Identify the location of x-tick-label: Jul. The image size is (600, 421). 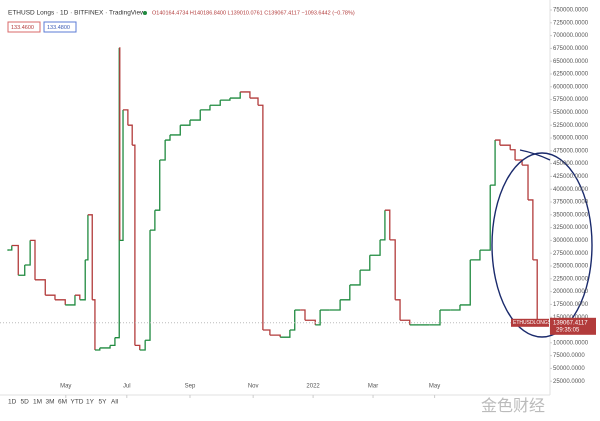
(127, 387).